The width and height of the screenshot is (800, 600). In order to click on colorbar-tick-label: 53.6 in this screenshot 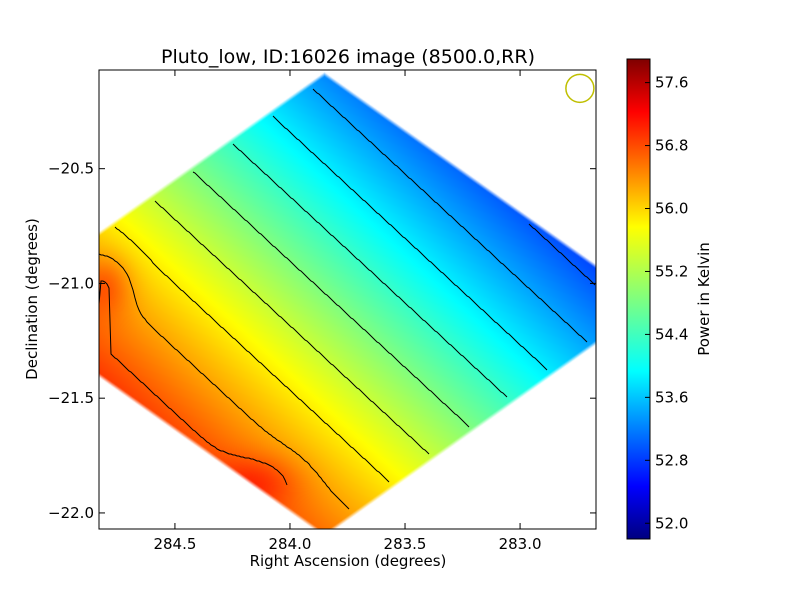, I will do `click(671, 397)`.